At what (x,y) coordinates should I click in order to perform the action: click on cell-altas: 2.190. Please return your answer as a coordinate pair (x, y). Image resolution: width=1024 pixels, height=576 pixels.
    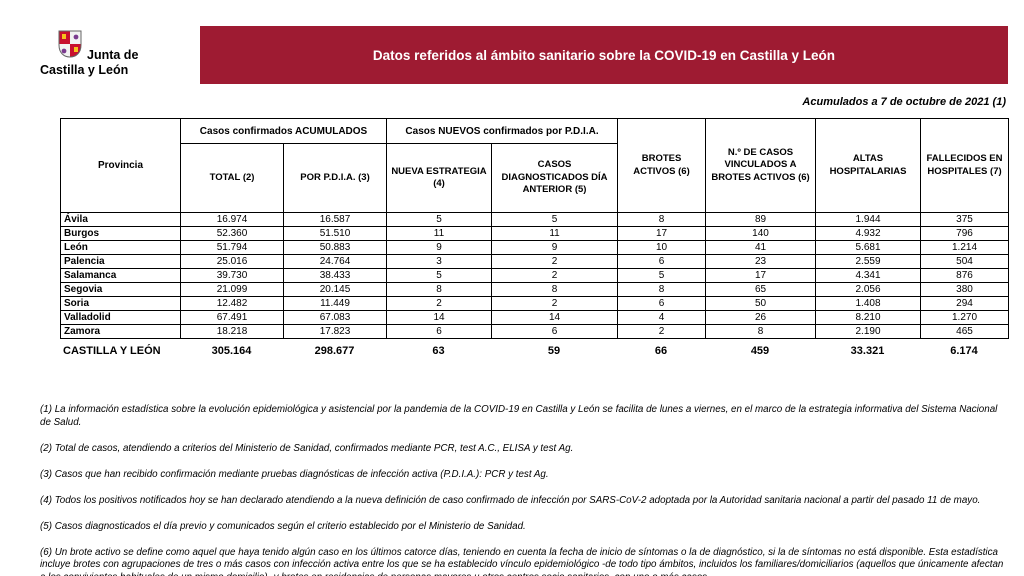
    Looking at the image, I should click on (868, 331).